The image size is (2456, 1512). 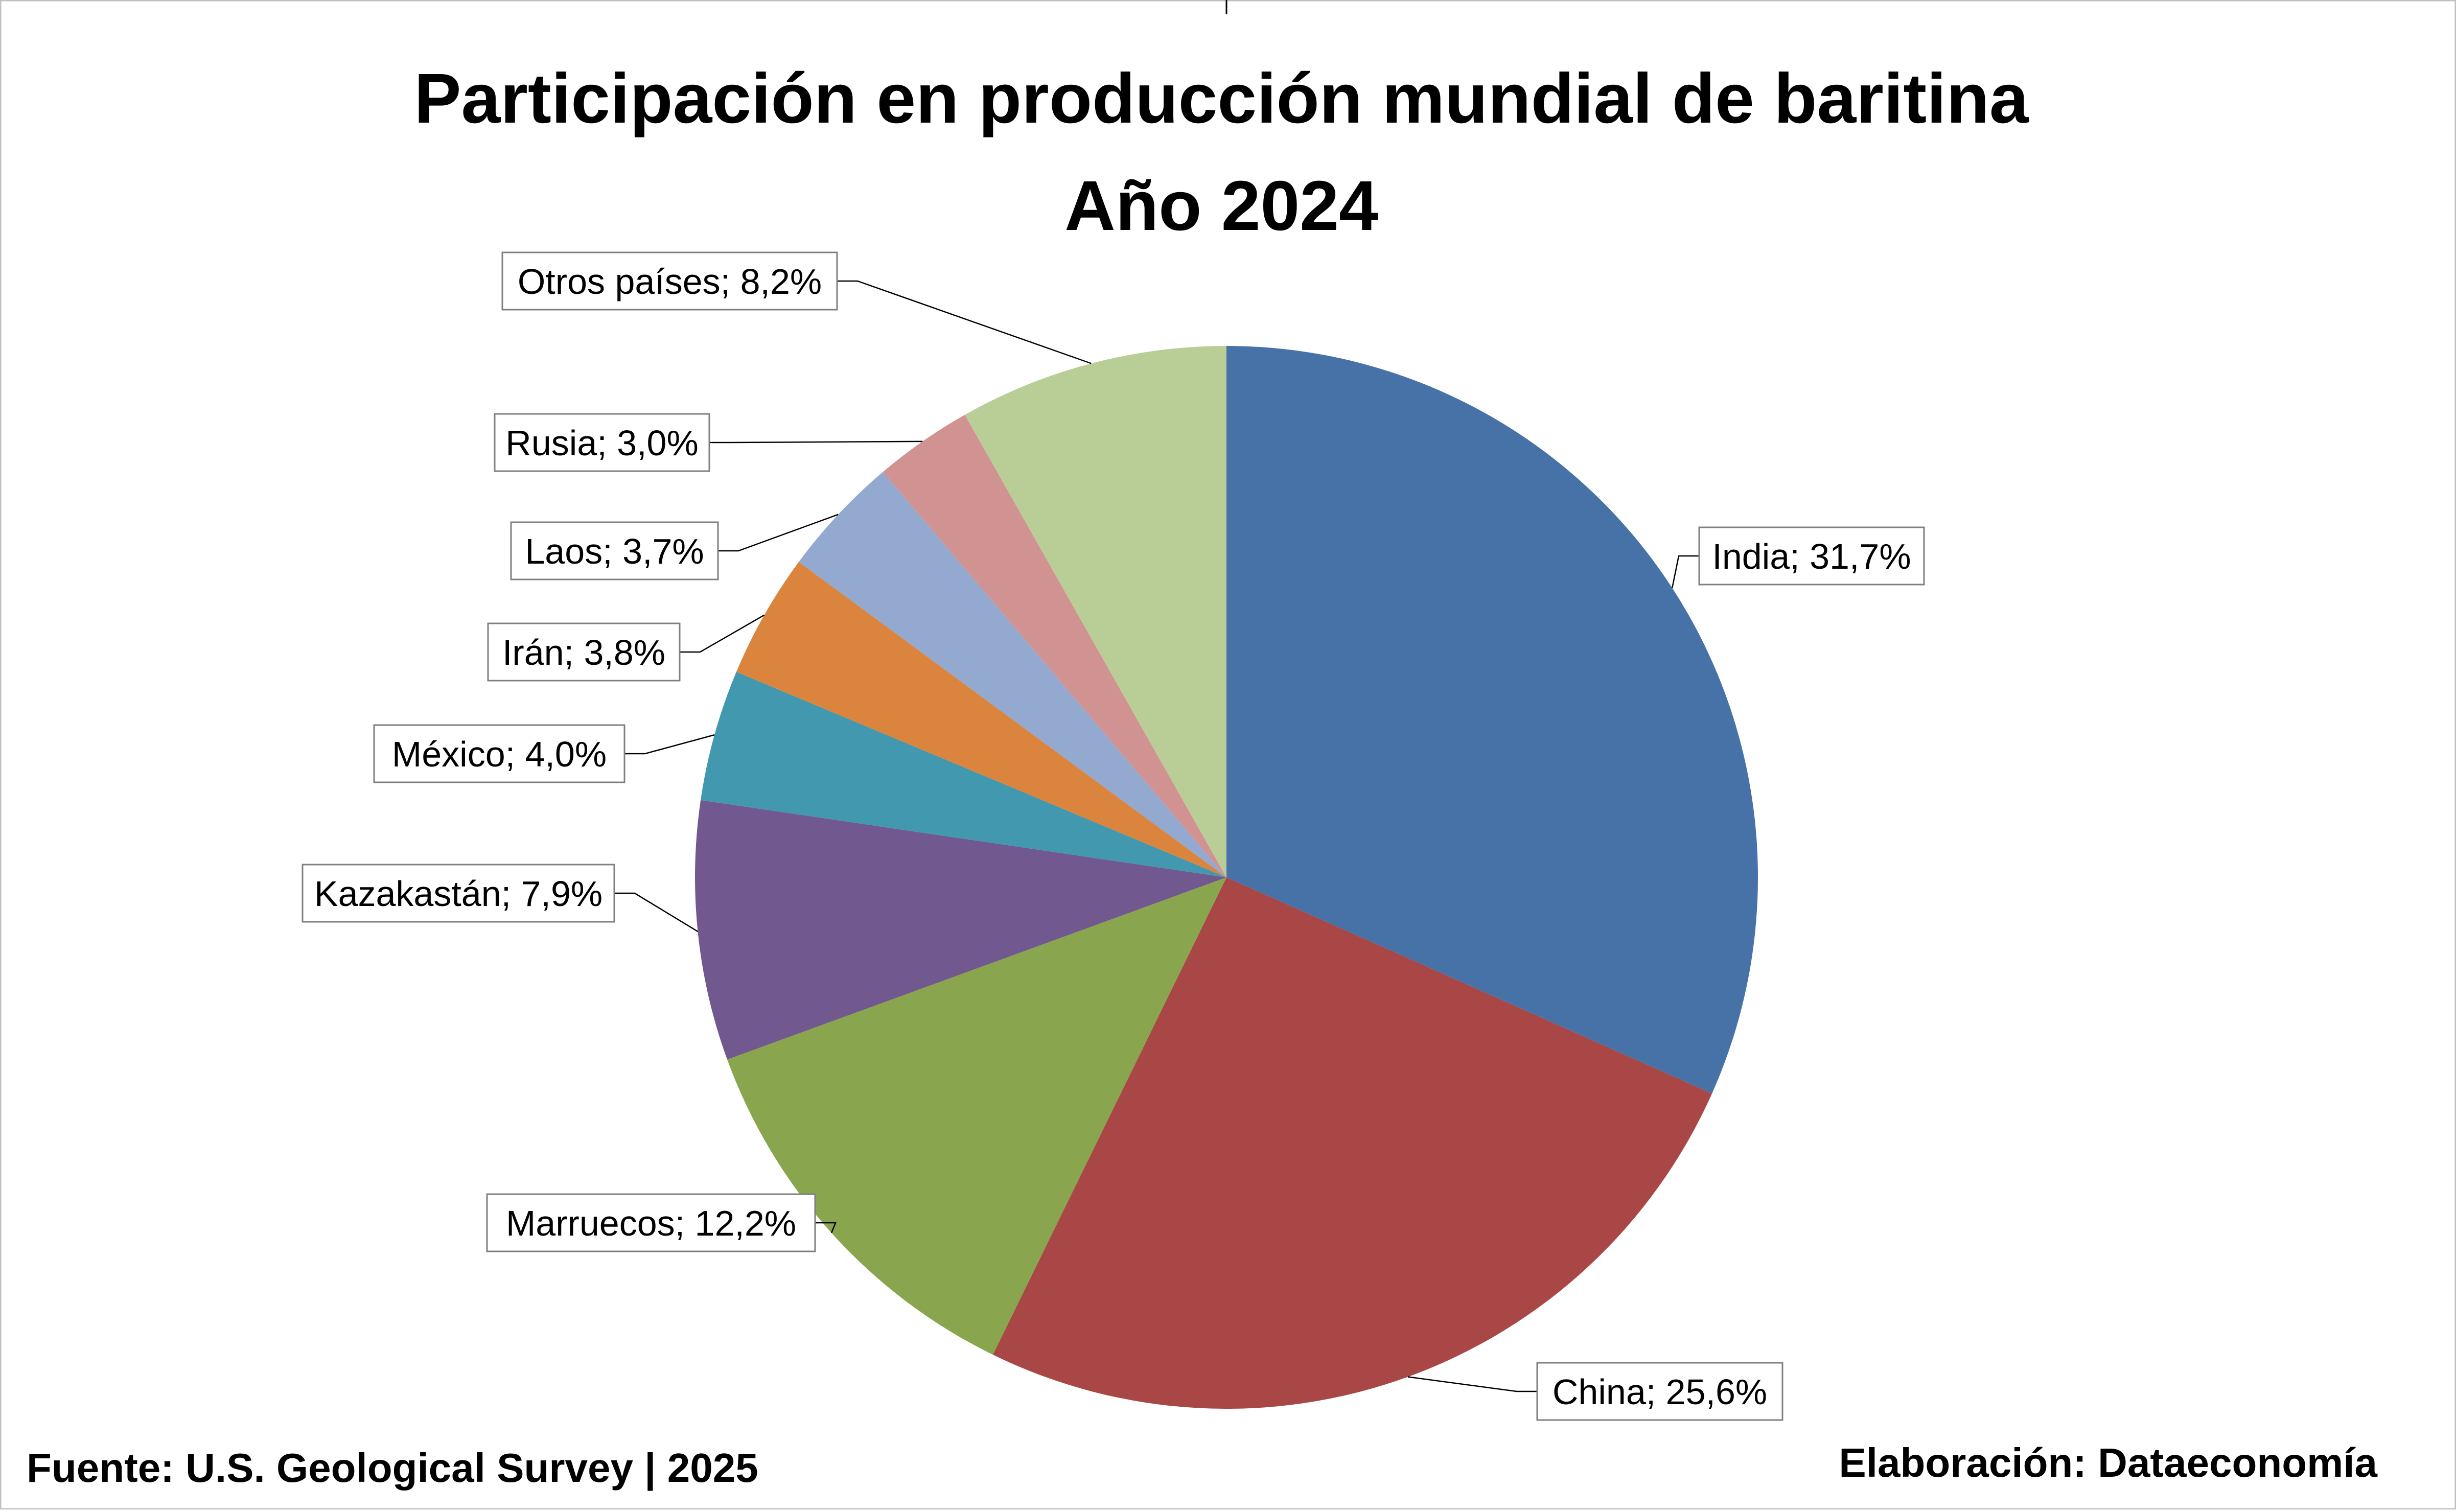 I want to click on leader-india, so click(x=1685, y=572).